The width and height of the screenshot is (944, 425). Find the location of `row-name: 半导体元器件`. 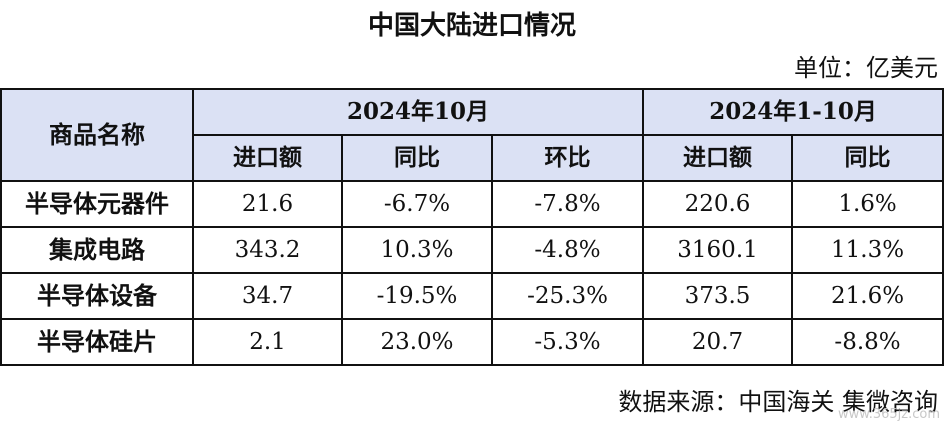

row-name: 半导体元器件 is located at coordinates (97, 204).